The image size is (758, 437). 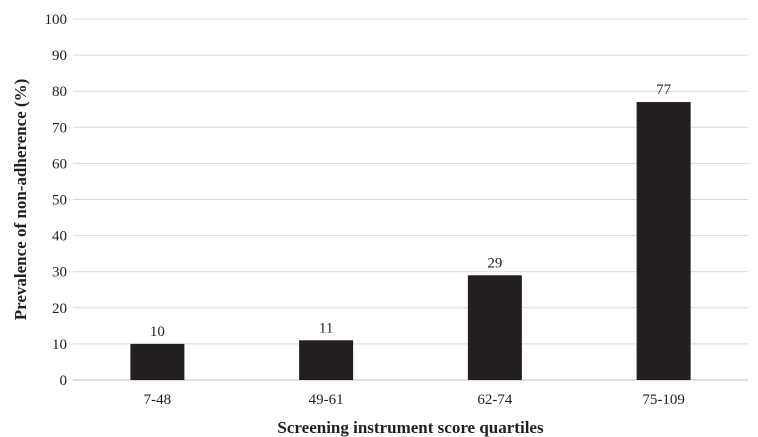 I want to click on y-tick-label: 50, so click(x=59, y=201).